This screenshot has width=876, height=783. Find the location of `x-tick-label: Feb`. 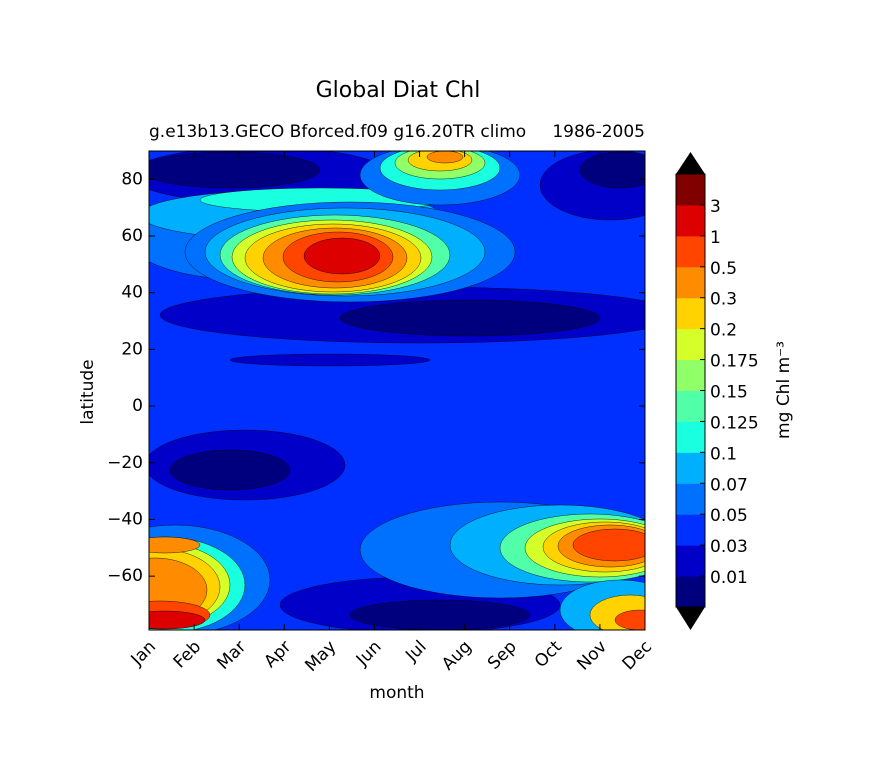

x-tick-label: Feb is located at coordinates (187, 654).